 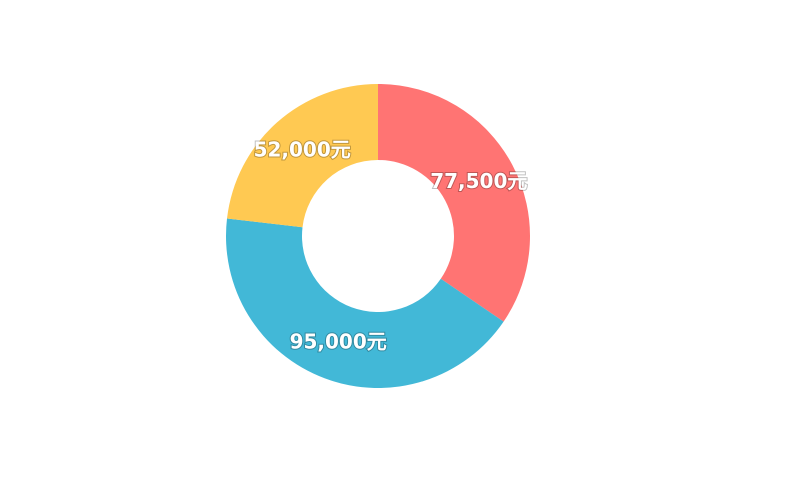 I want to click on value-label: 95,000元, so click(x=338, y=341).